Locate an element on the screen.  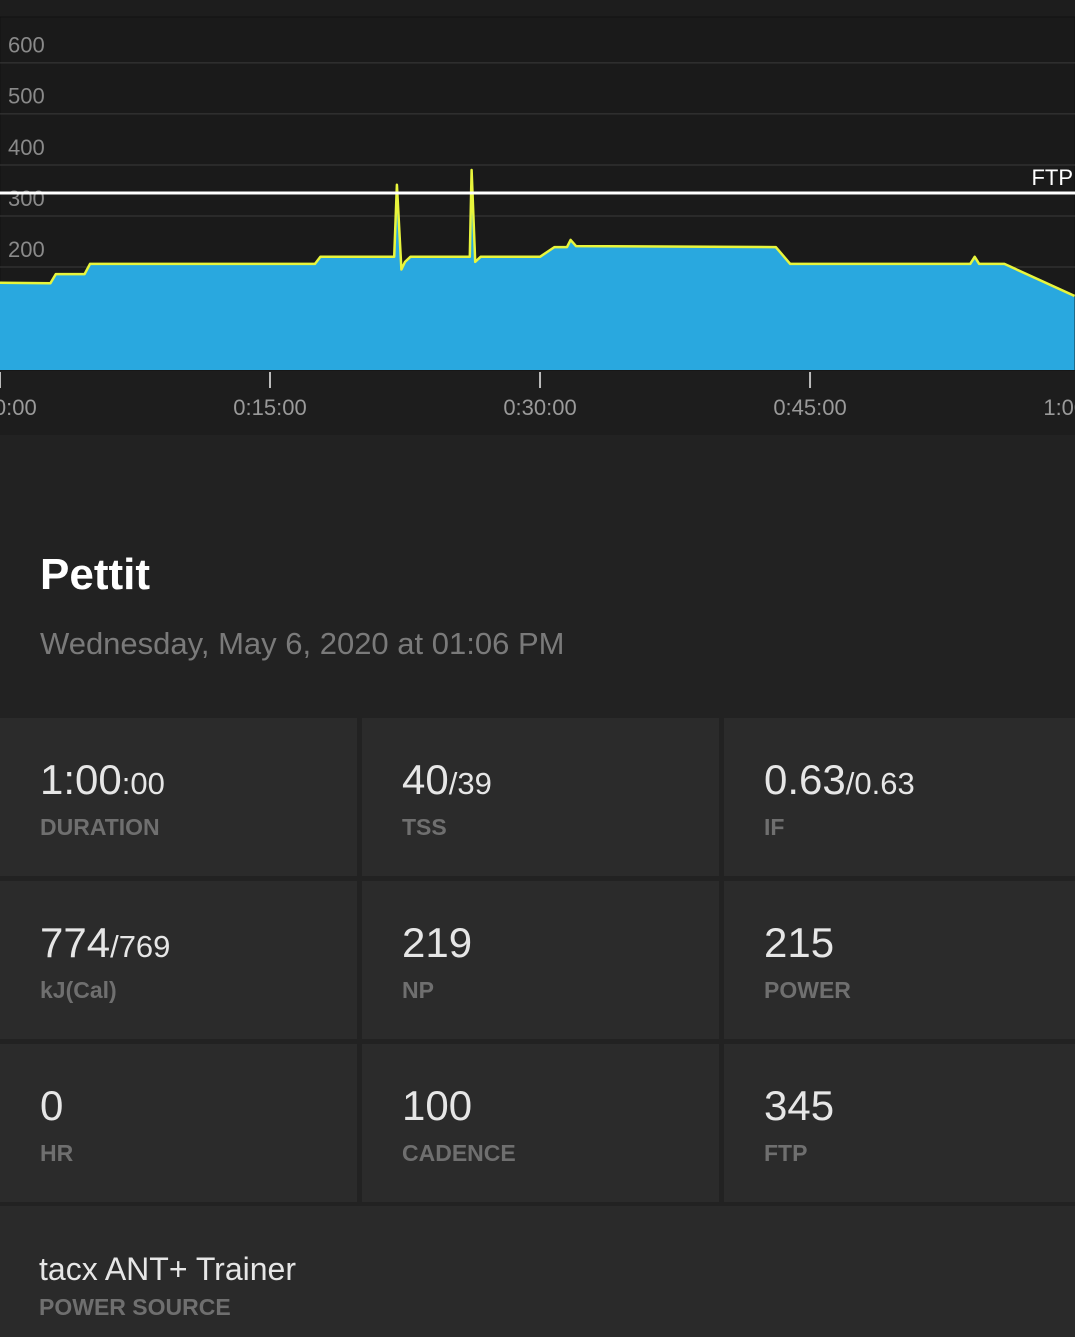
power-source-name: tacx ANT+ Trainer is located at coordinates (167, 1269).